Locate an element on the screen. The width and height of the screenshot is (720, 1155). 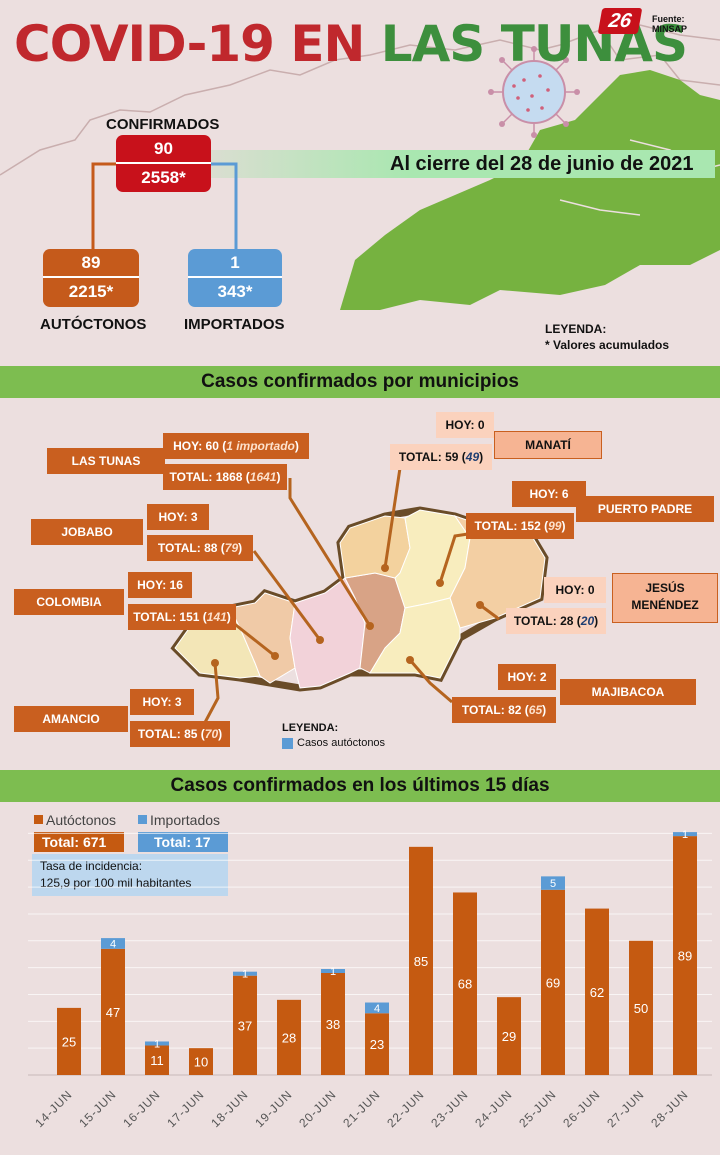
x-tick-label: 25-JUN is located at coordinates (537, 1108).